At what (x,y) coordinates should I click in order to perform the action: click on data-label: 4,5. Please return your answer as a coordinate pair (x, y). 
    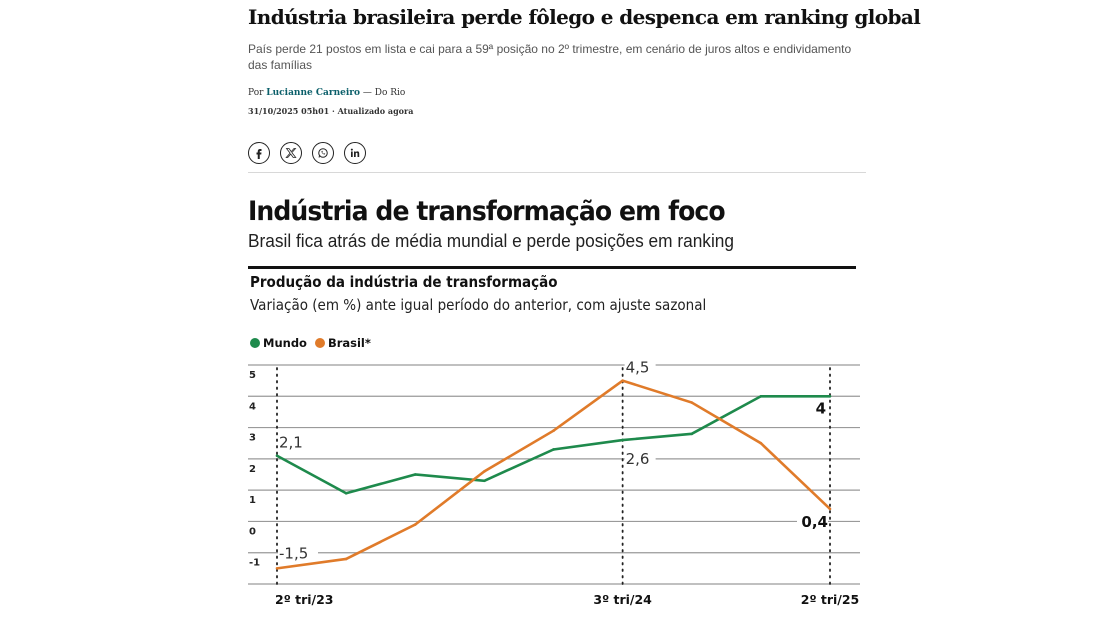
    Looking at the image, I should click on (638, 368).